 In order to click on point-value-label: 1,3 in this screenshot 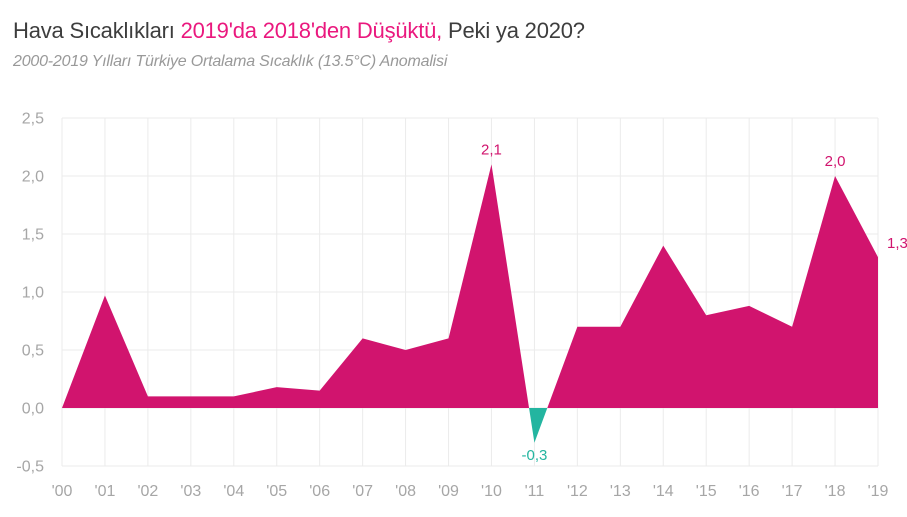, I will do `click(897, 243)`.